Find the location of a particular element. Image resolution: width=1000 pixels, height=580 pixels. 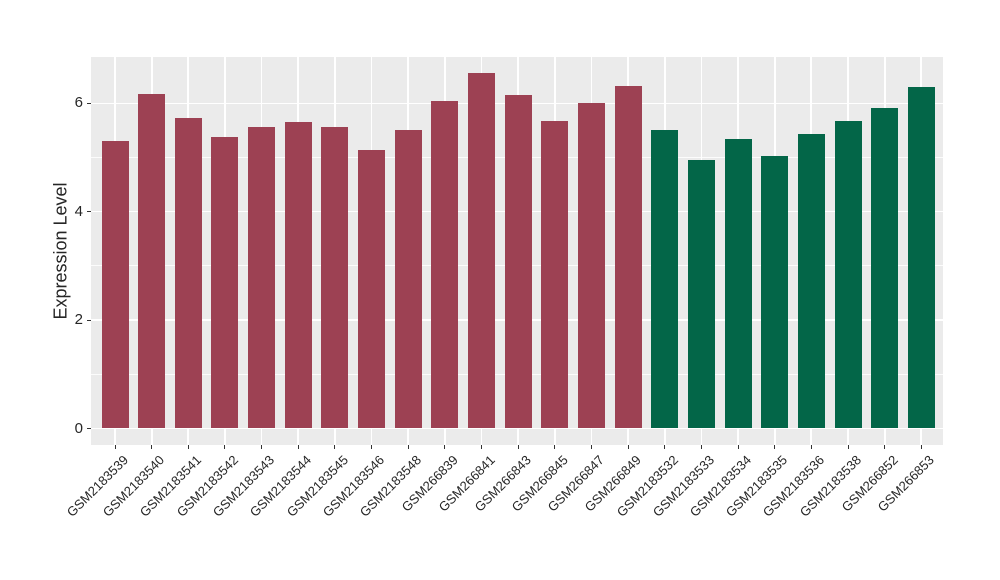

y-tick-label: 2 is located at coordinates (78, 320).